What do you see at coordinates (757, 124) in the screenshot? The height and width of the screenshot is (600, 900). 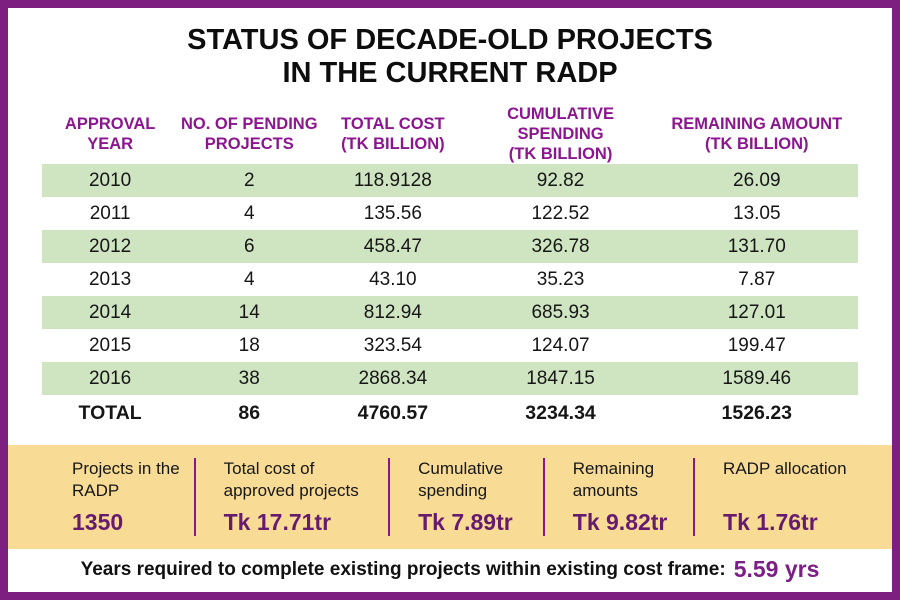 I see `header-text: REMAINING AMOUNT` at bounding box center [757, 124].